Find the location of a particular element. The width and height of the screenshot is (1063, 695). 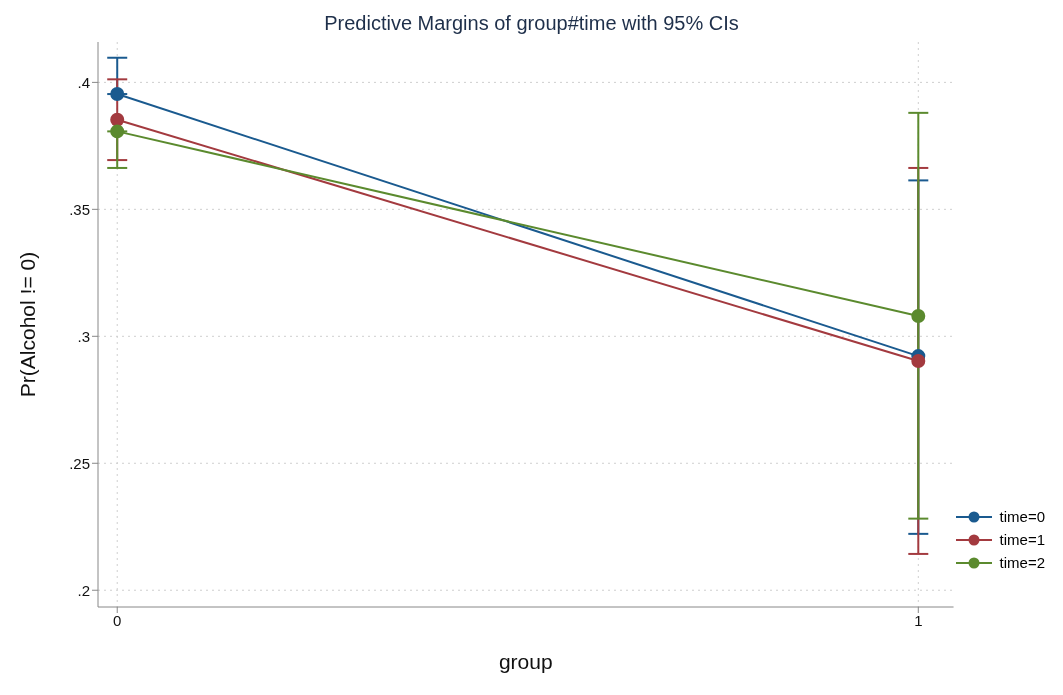

x-tick-label: 1 is located at coordinates (918, 620).